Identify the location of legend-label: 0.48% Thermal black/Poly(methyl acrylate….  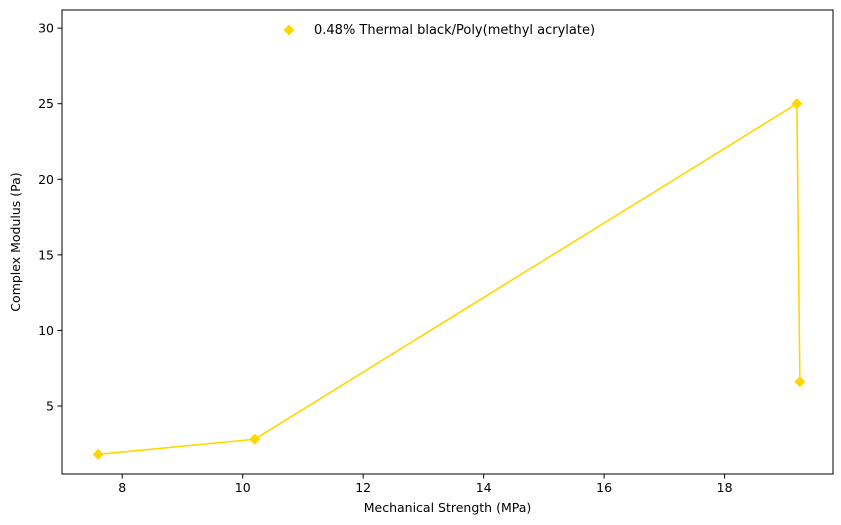
(454, 30).